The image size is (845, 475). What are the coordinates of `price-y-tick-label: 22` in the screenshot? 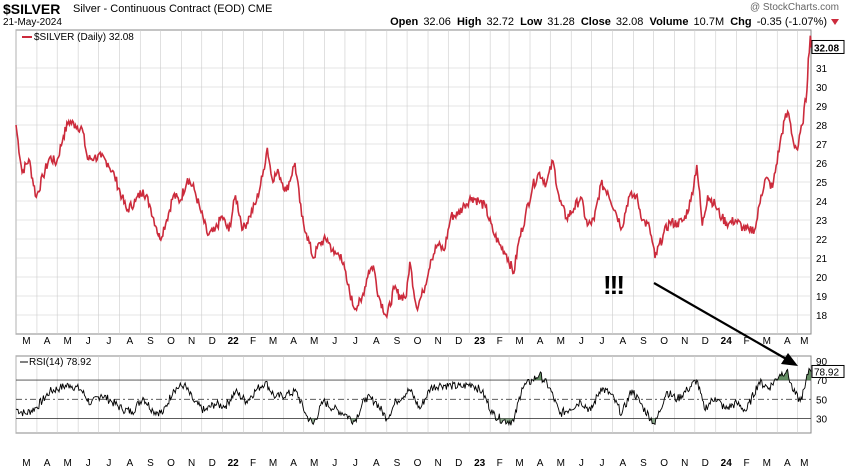 It's located at (822, 240).